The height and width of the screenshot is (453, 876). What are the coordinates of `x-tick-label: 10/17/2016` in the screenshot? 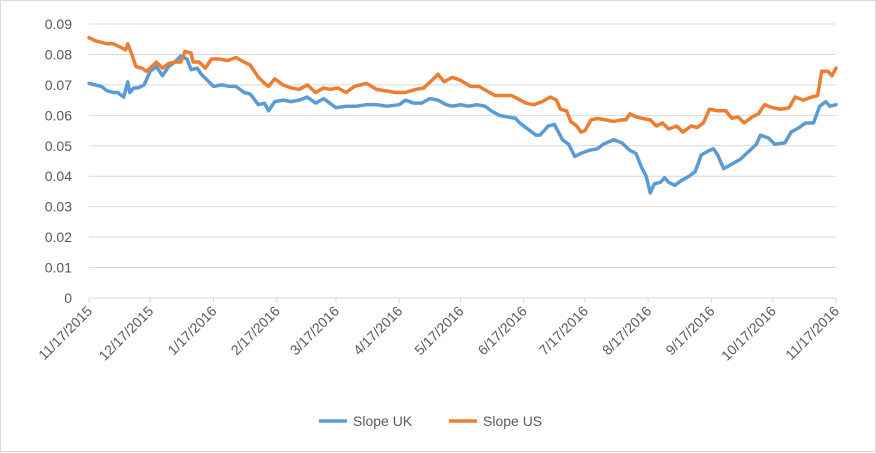 It's located at (748, 333).